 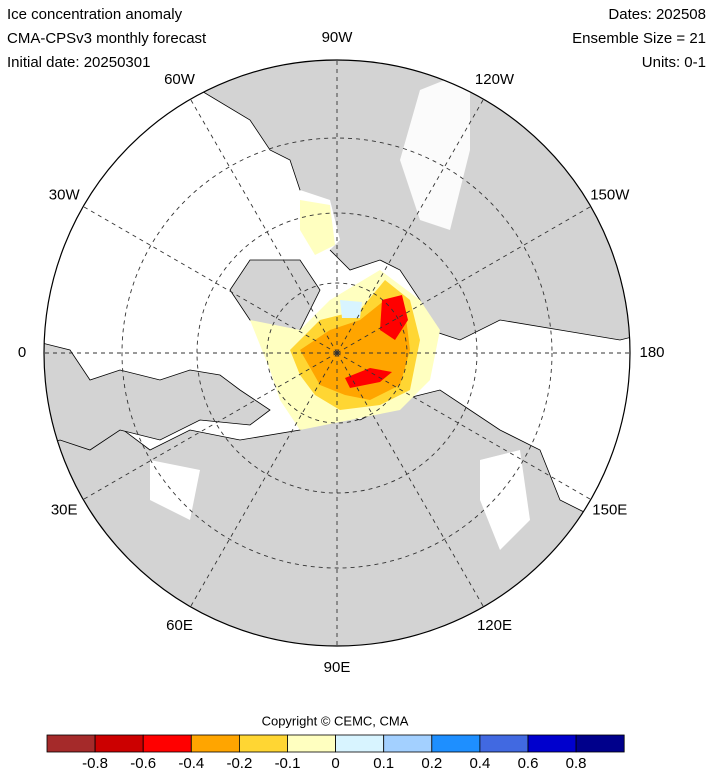 I want to click on colorbar-label: -0.1, so click(x=288, y=763).